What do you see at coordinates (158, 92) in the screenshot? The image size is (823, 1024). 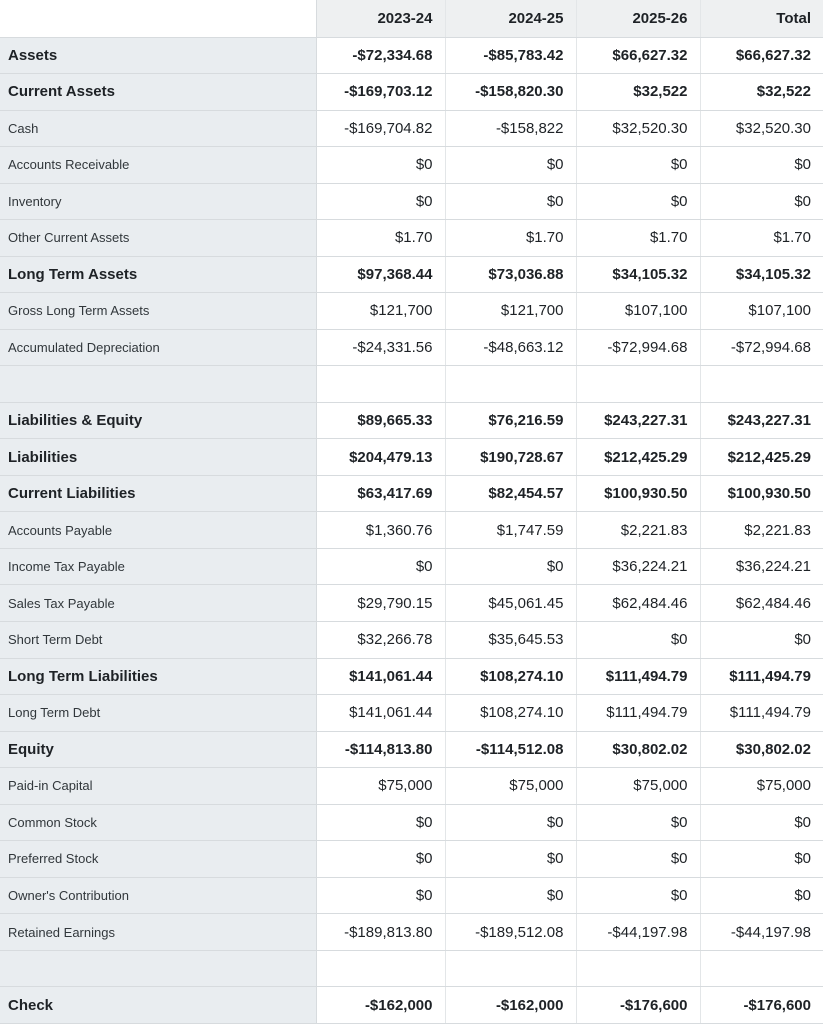 I see `row-label: Current Assets` at bounding box center [158, 92].